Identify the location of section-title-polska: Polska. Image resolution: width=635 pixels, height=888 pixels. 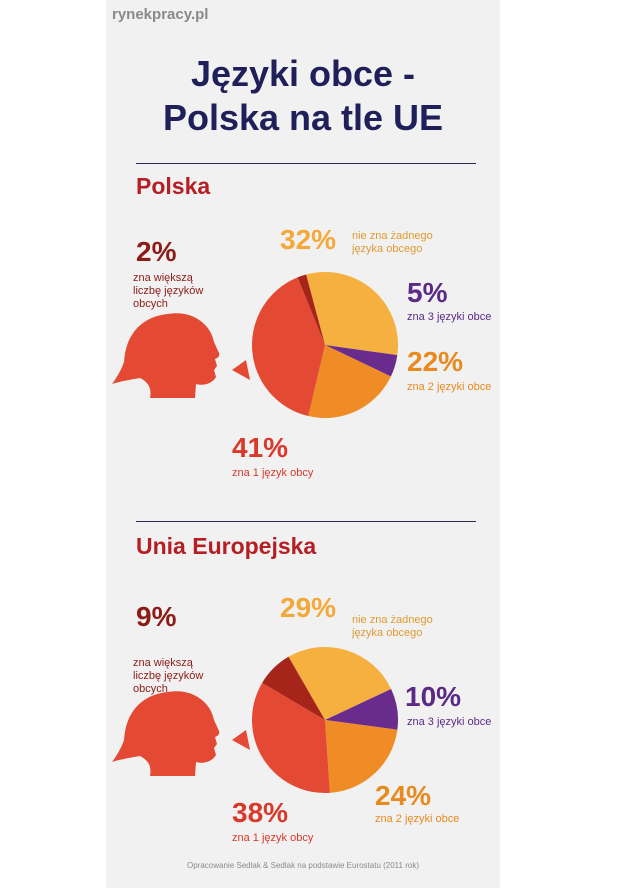
(173, 186).